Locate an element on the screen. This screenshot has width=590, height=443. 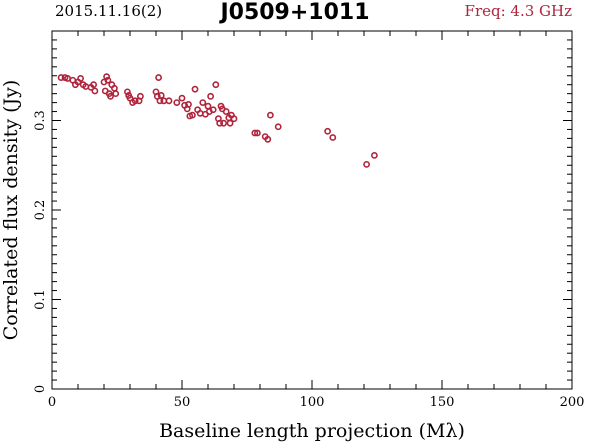
frequency-label: Freq: 4.3 GHz is located at coordinates (518, 11).